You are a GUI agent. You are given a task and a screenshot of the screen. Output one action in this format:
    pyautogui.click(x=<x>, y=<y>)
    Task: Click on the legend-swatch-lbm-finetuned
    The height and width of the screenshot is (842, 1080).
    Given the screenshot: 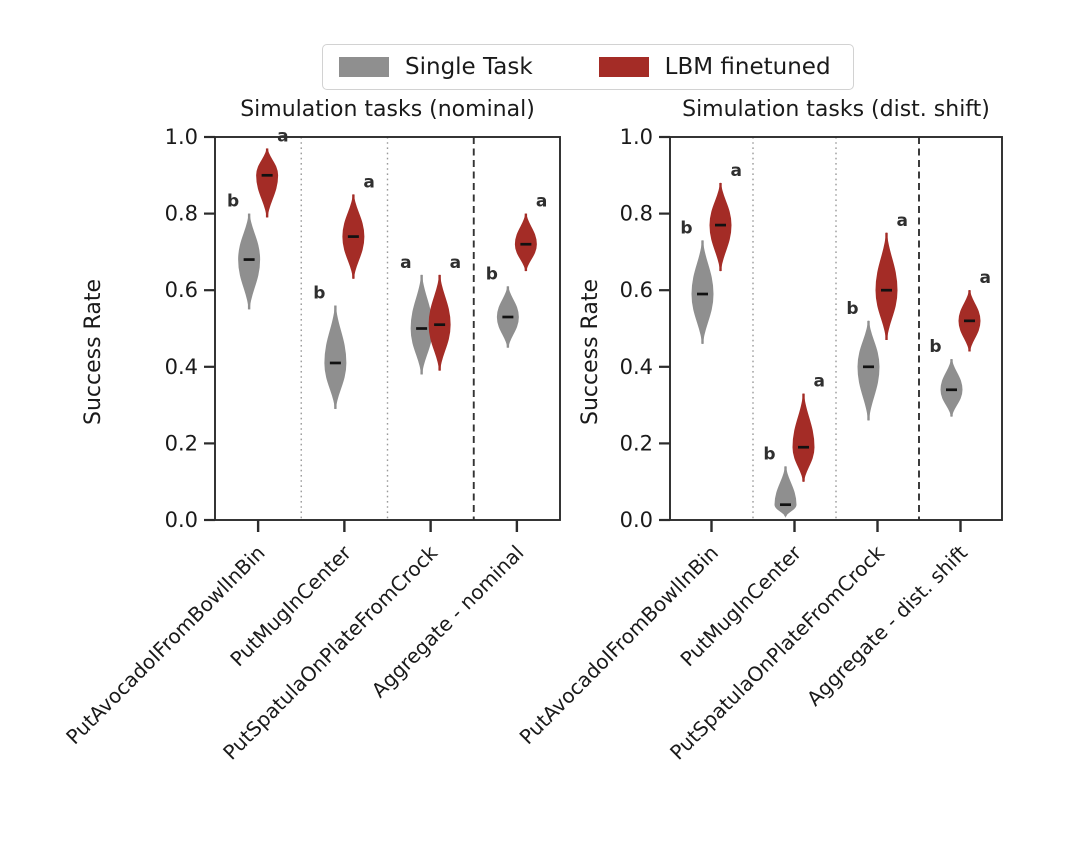 What is the action you would take?
    pyautogui.click(x=623, y=67)
    